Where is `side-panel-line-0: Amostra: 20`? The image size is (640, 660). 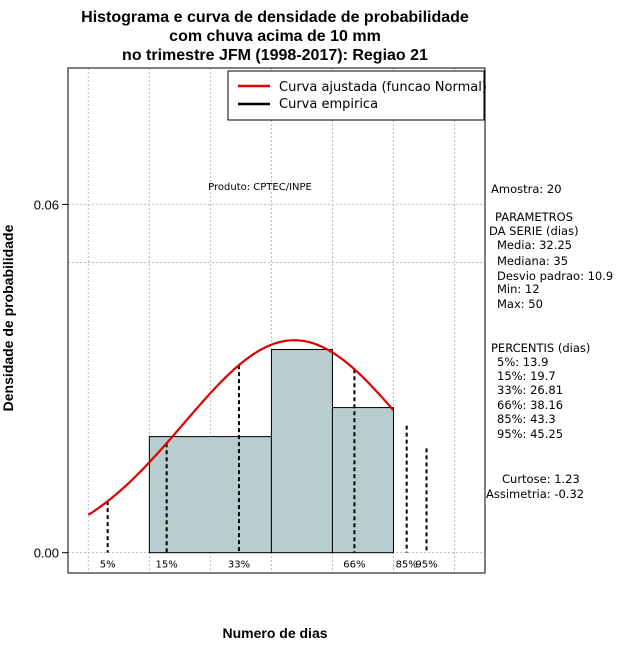
side-panel-line-0: Amostra: 20 is located at coordinates (526, 189).